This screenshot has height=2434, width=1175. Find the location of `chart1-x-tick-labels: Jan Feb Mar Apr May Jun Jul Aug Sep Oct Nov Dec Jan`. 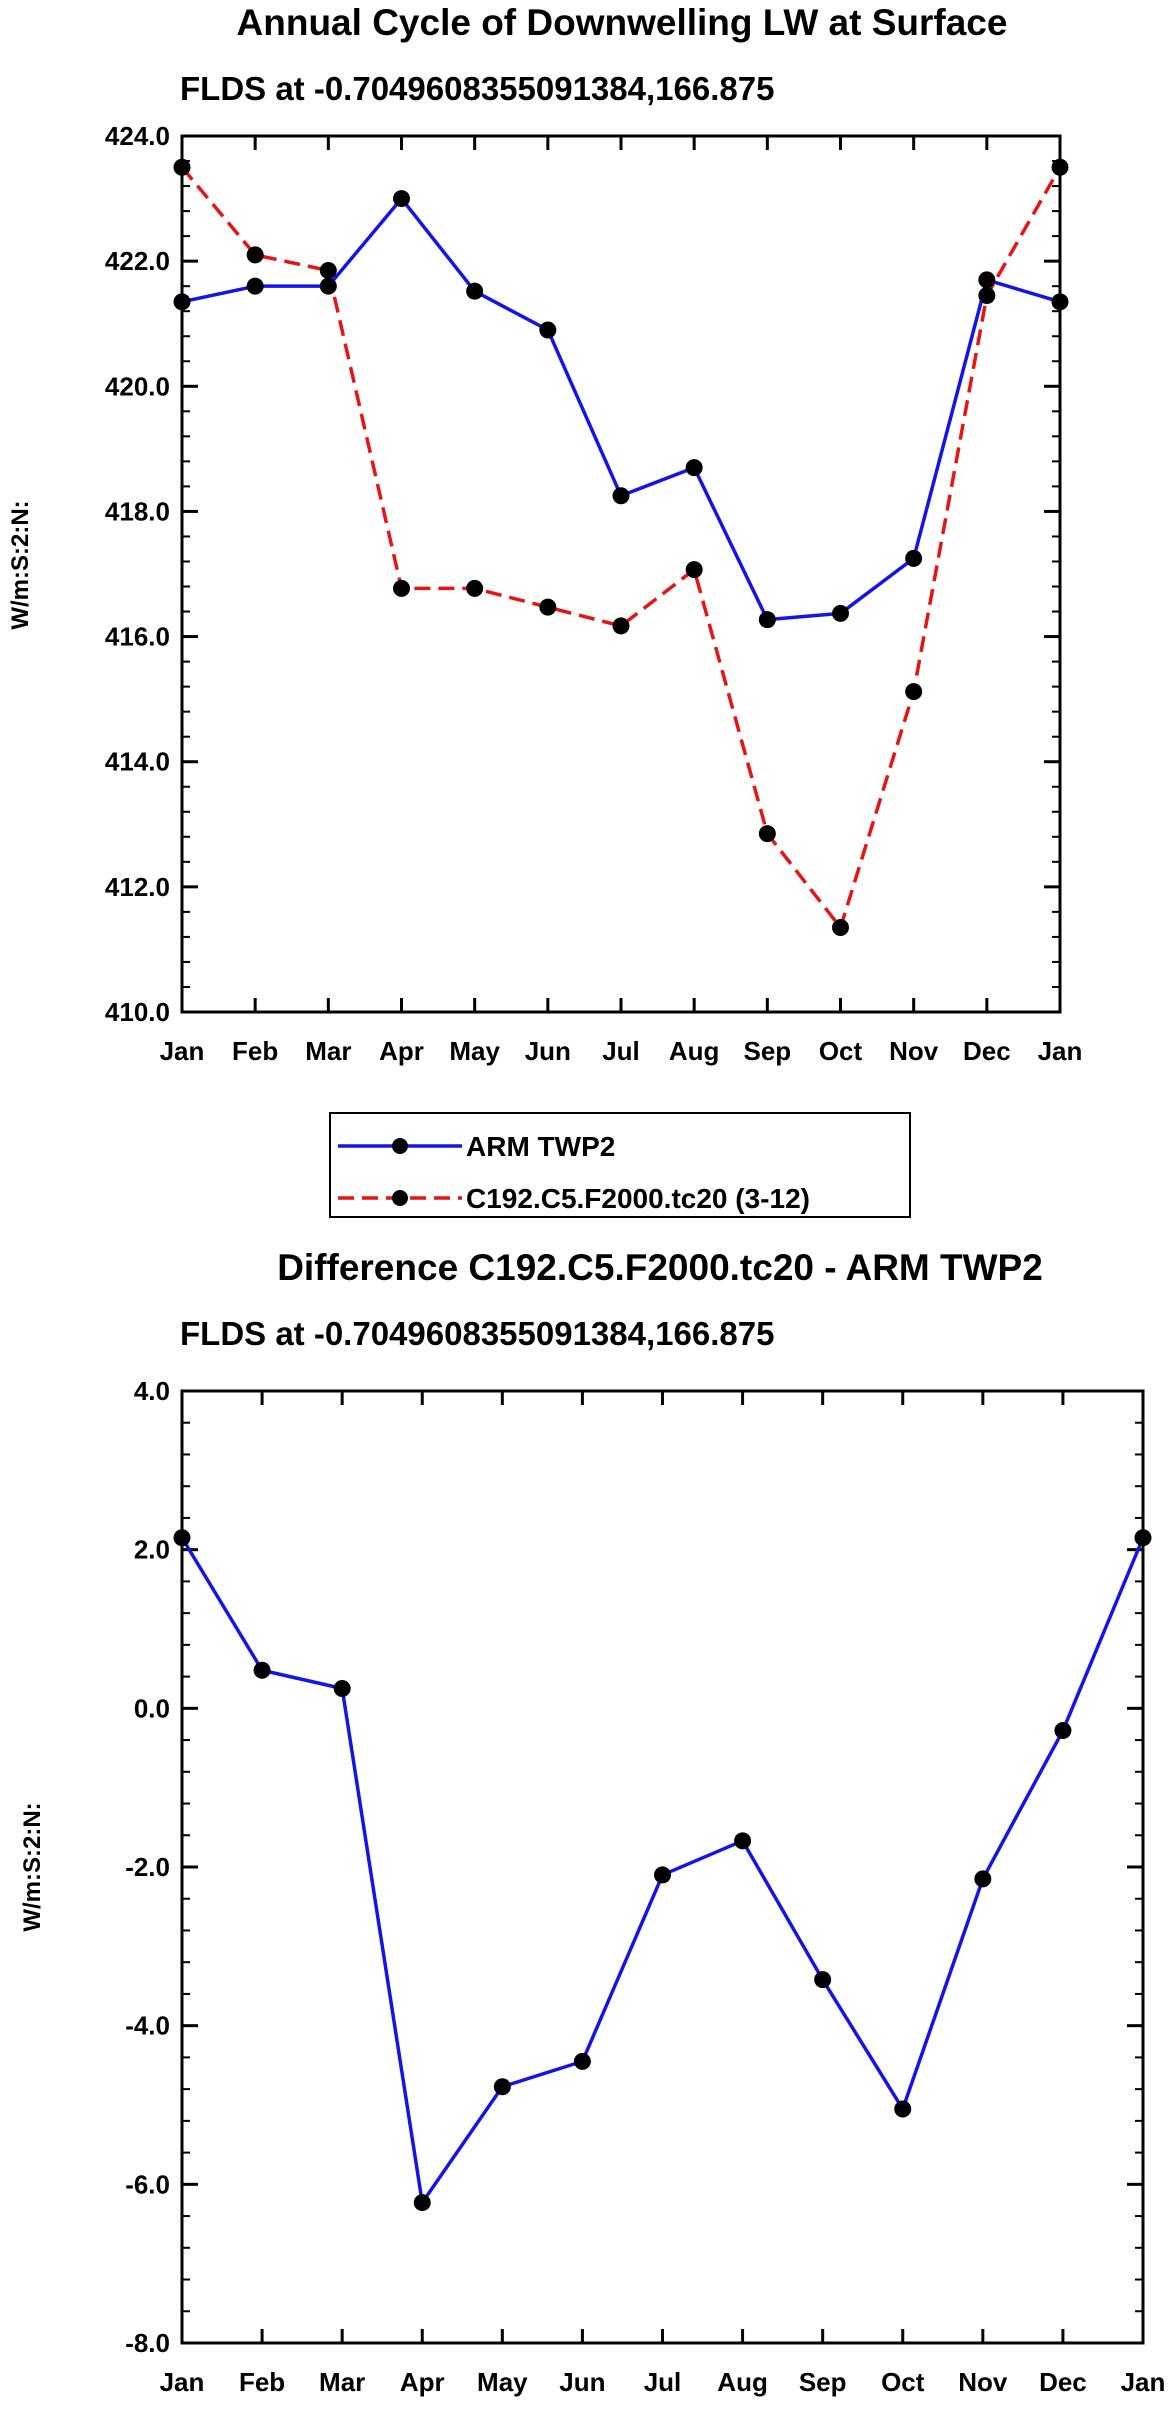

chart1-x-tick-labels: Jan Feb Mar Apr May Jun Jul Aug Sep Oct Nov Dec Jan is located at coordinates (621, 1051).